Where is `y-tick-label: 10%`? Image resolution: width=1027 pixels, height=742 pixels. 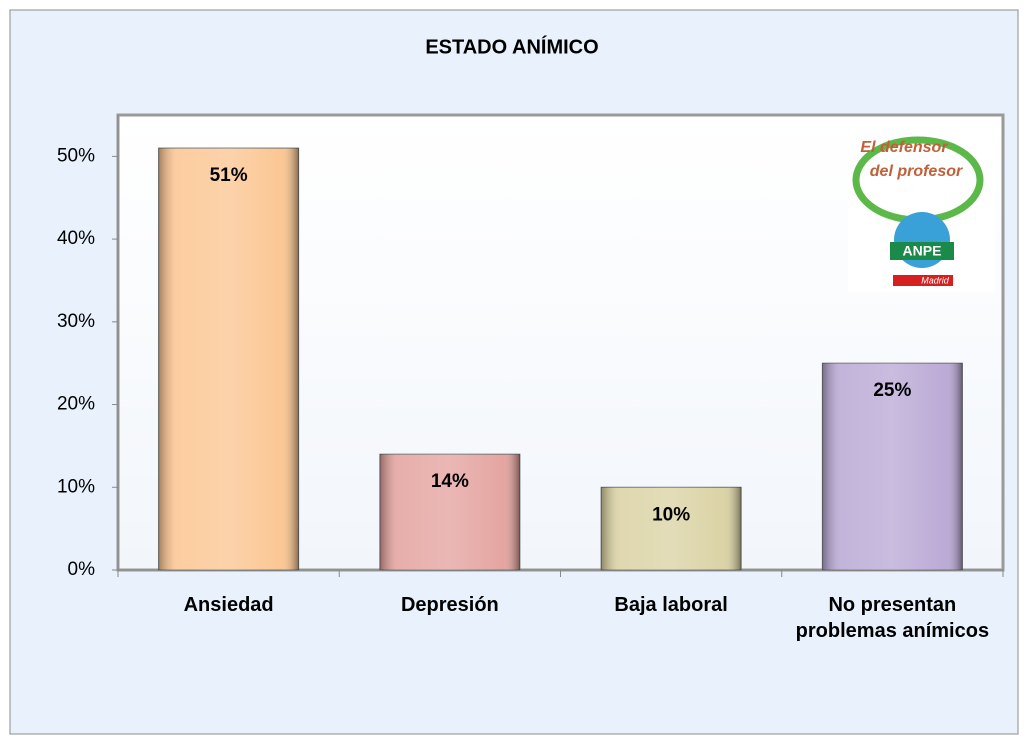 y-tick-label: 10% is located at coordinates (76, 486).